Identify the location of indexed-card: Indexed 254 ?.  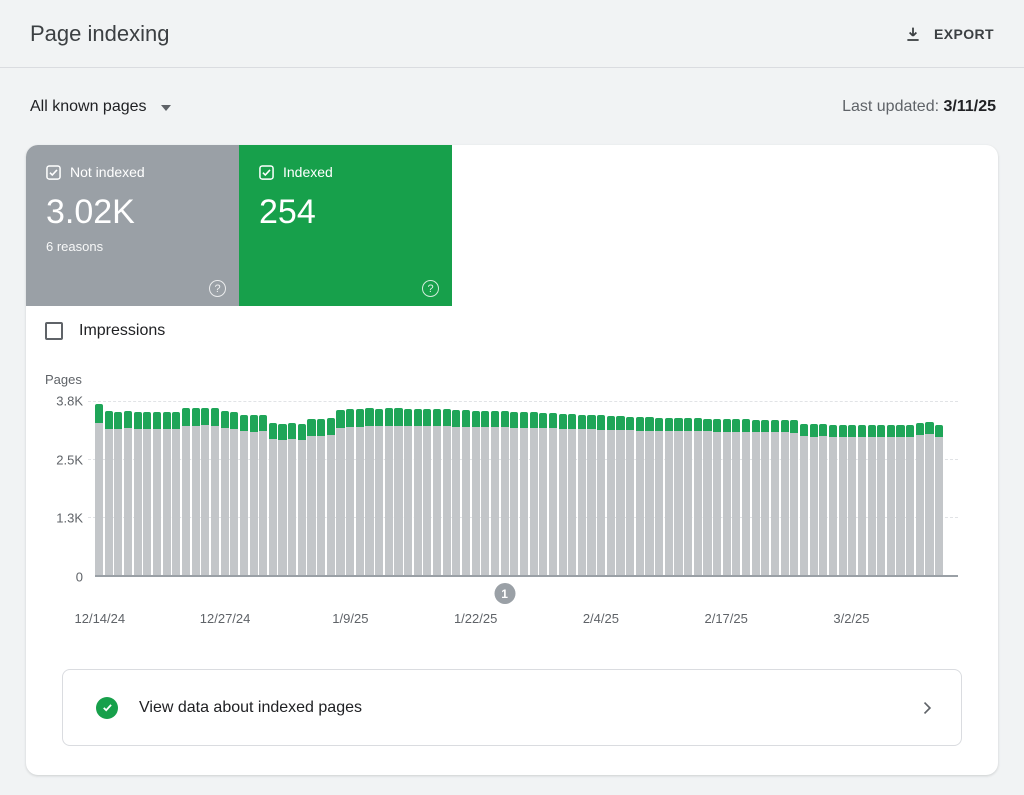
(345, 225).